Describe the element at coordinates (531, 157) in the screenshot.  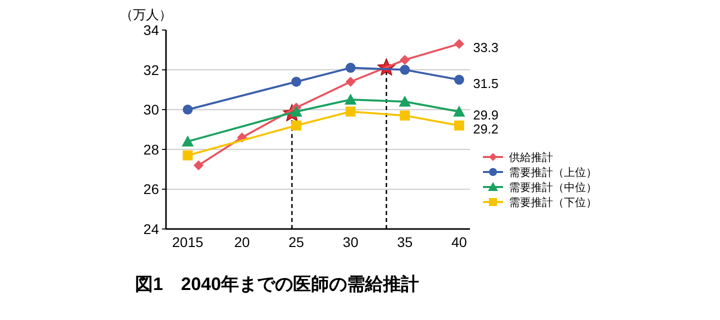
I see `legend-label: 供給推計` at that location.